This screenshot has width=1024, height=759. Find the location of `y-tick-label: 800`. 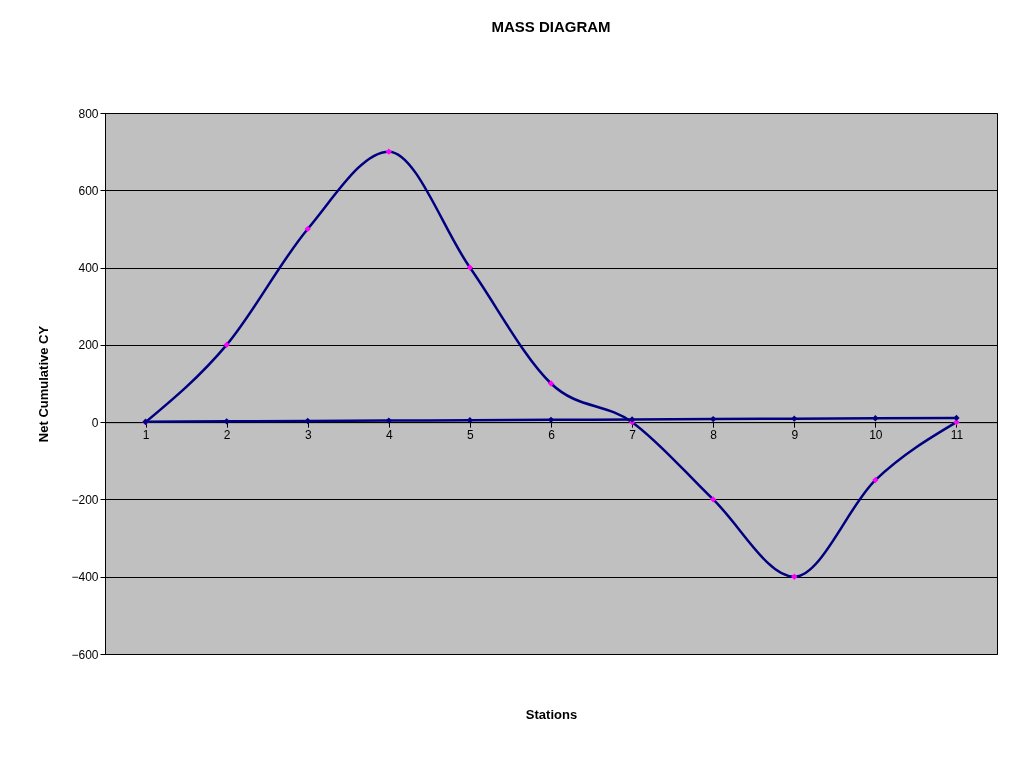

y-tick-label: 800 is located at coordinates (88, 113).